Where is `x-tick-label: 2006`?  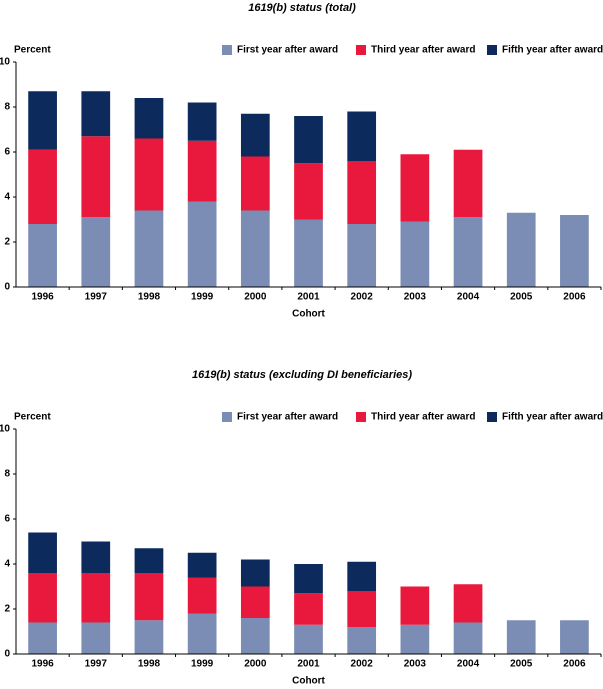 x-tick-label: 2006 is located at coordinates (574, 664).